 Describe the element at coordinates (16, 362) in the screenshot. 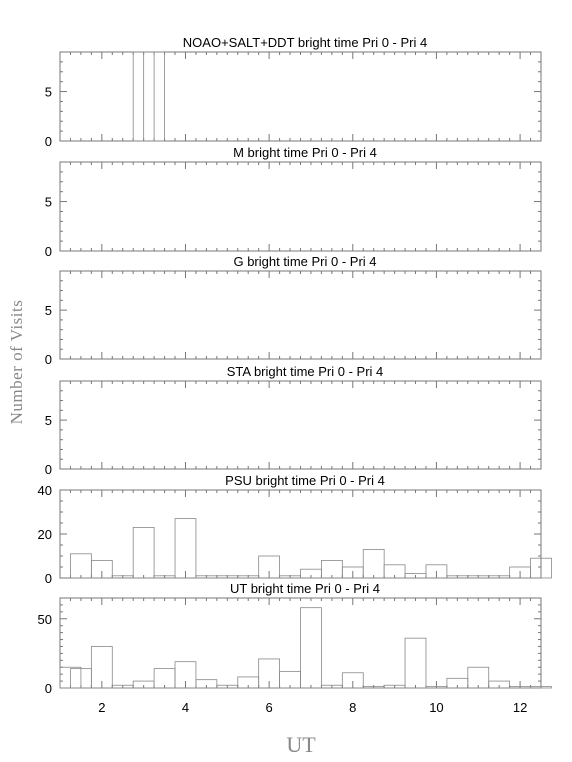

I see `y-axis-label: Number of Visits` at that location.